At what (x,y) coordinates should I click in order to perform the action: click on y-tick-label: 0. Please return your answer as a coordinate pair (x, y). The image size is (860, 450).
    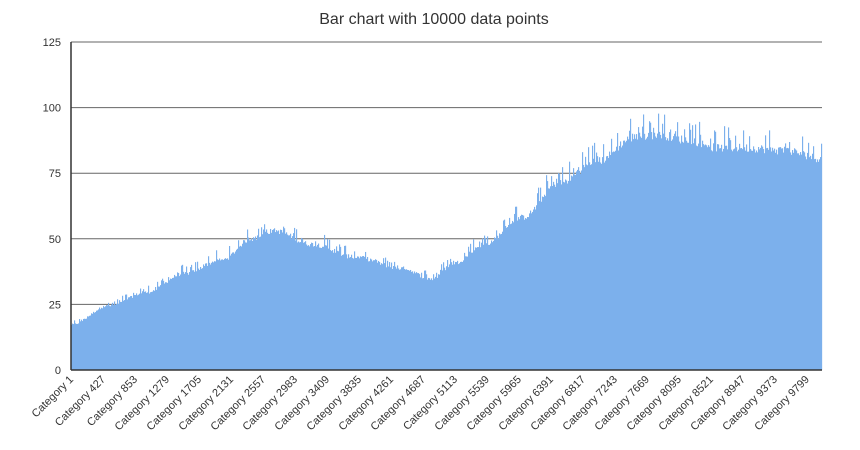
    Looking at the image, I should click on (58, 371).